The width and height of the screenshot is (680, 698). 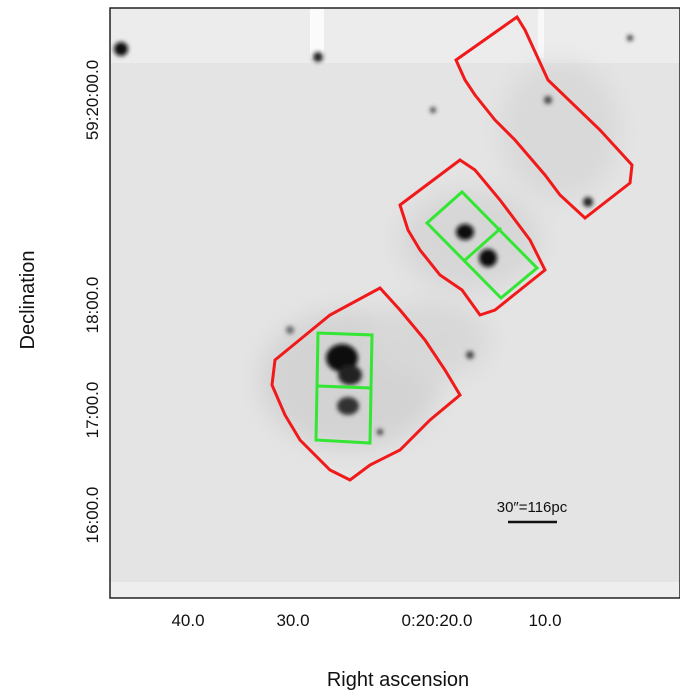 I want to click on scale-bar-label: 30″=116pc, so click(x=532, y=507).